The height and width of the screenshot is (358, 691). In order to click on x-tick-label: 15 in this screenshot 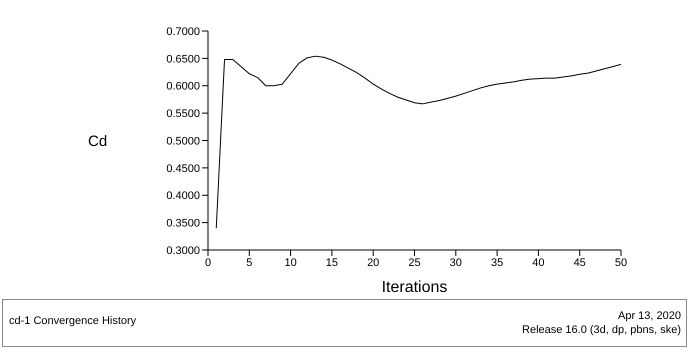, I will do `click(332, 262)`.